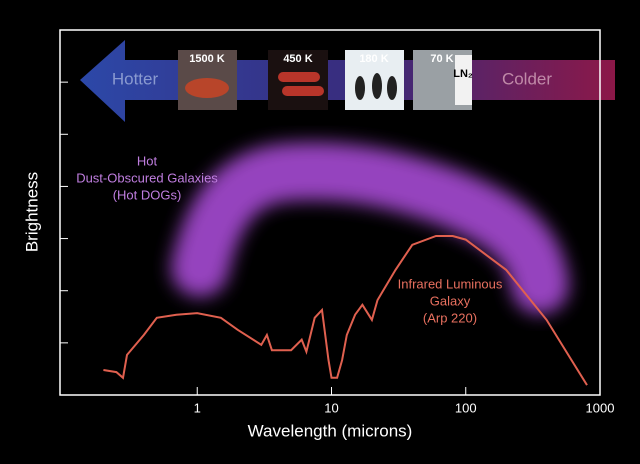  I want to click on ln2-tag: LN₂, so click(463, 74).